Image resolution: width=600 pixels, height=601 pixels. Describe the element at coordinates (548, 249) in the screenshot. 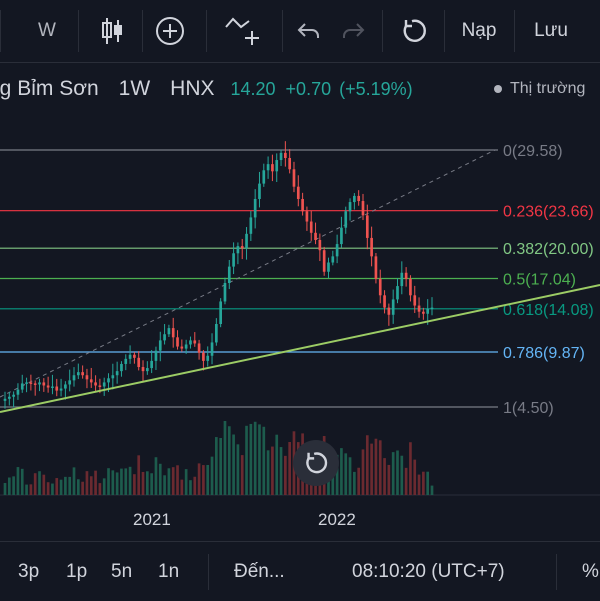

I see `fib-level-label: 0.382(20.00)` at that location.